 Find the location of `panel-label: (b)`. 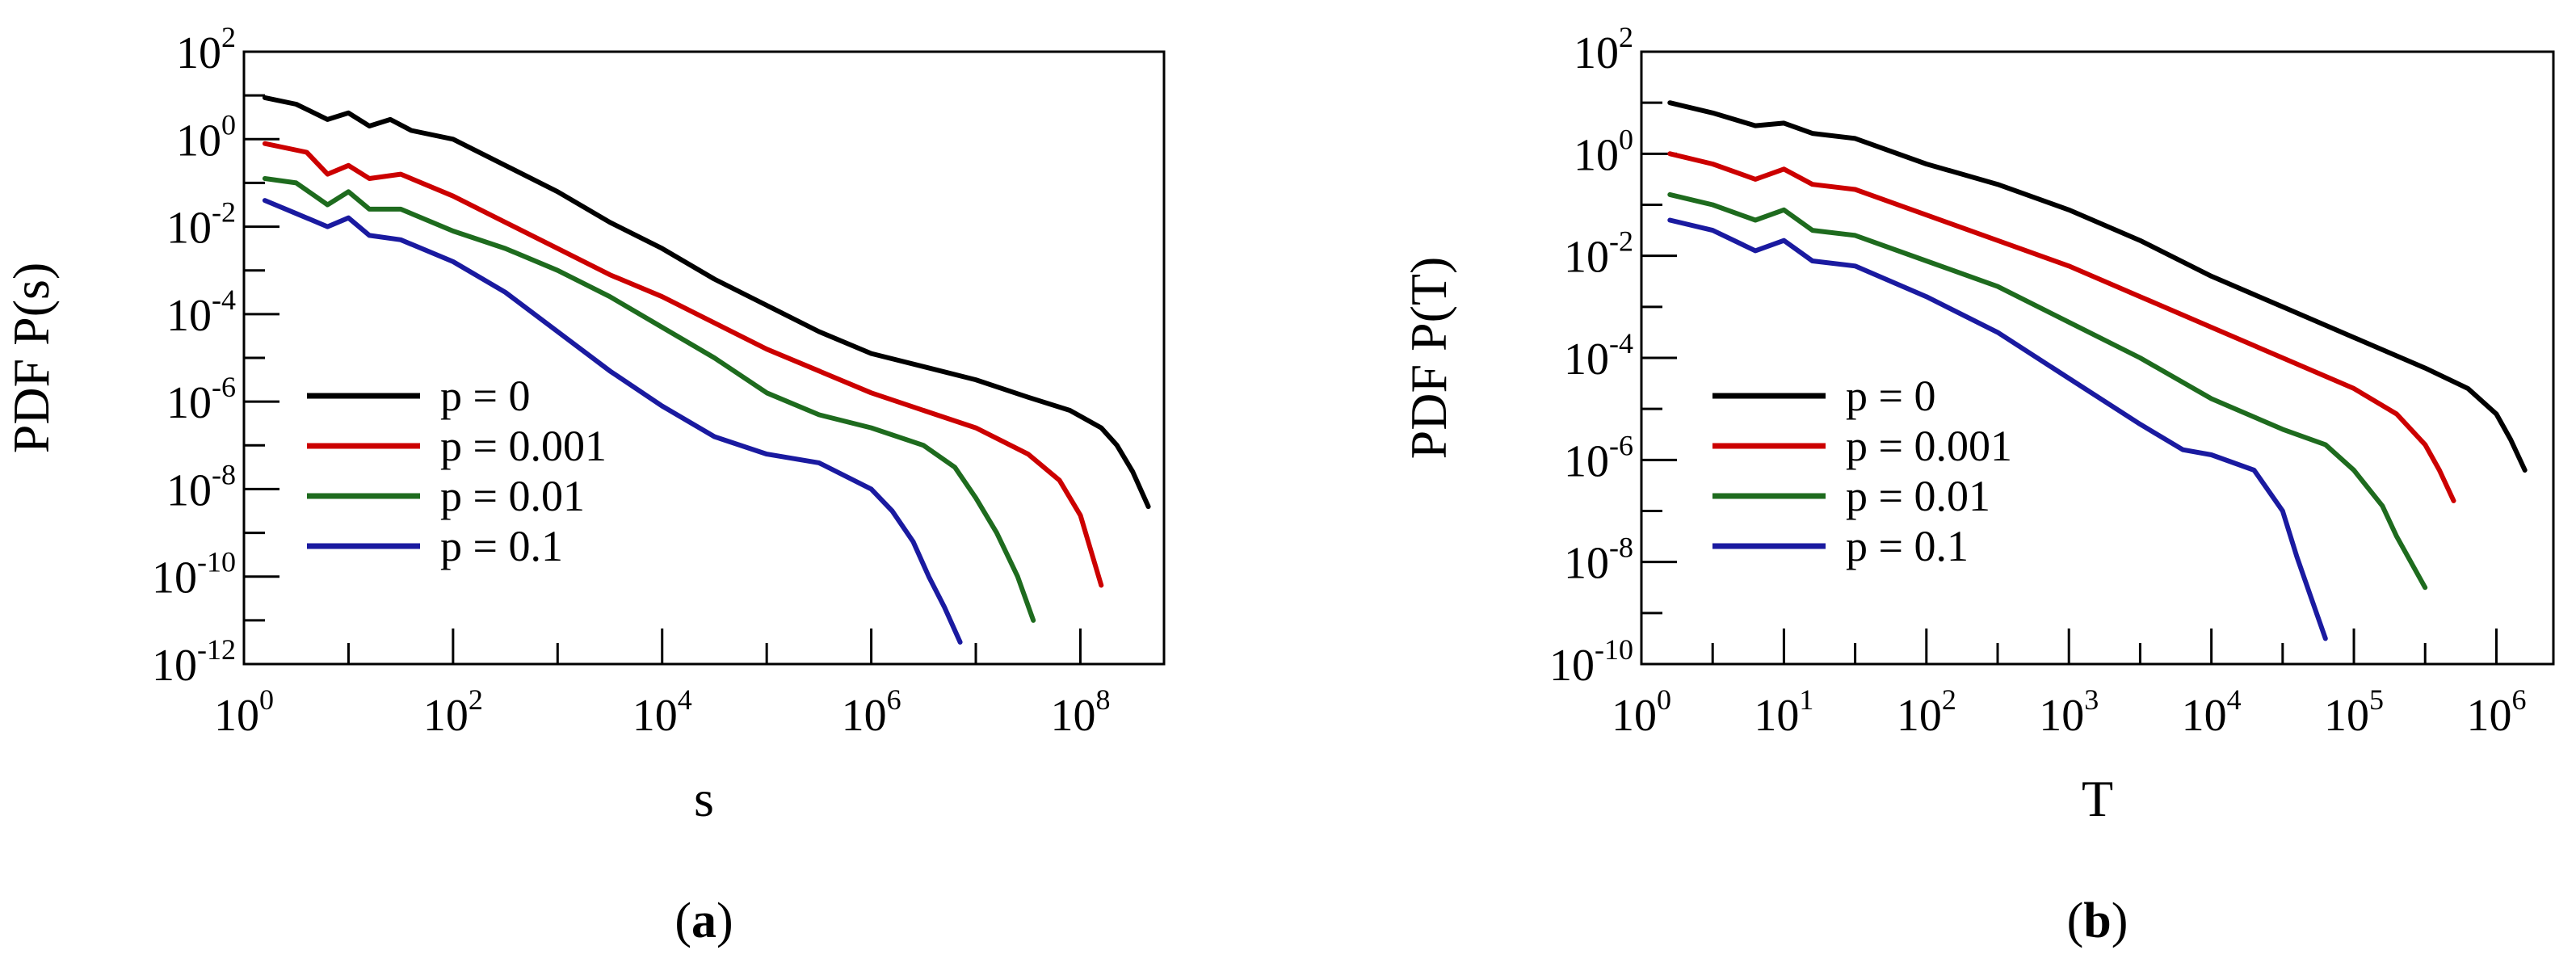

panel-label: (b) is located at coordinates (2098, 920).